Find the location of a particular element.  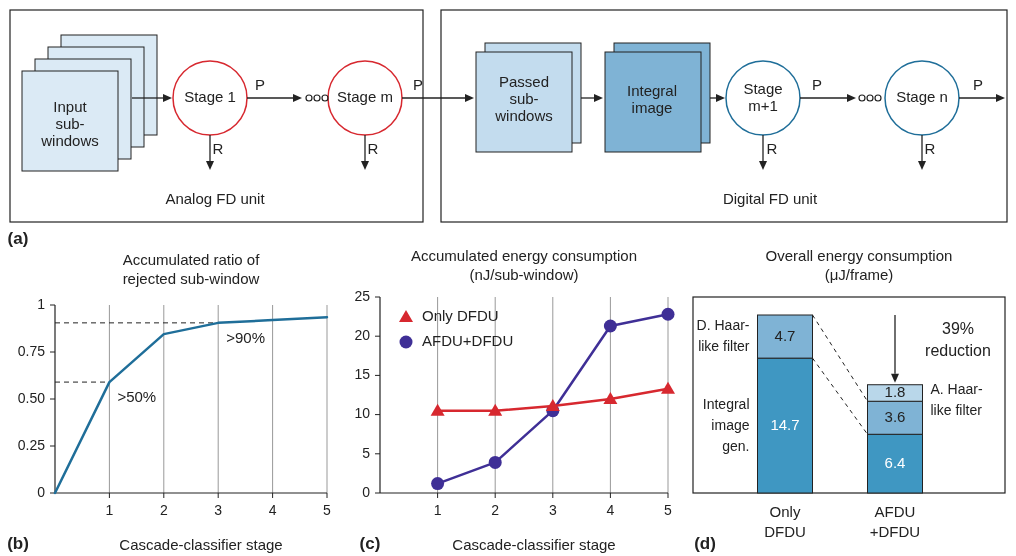

y-tick-label: 0.25 is located at coordinates (31, 444).